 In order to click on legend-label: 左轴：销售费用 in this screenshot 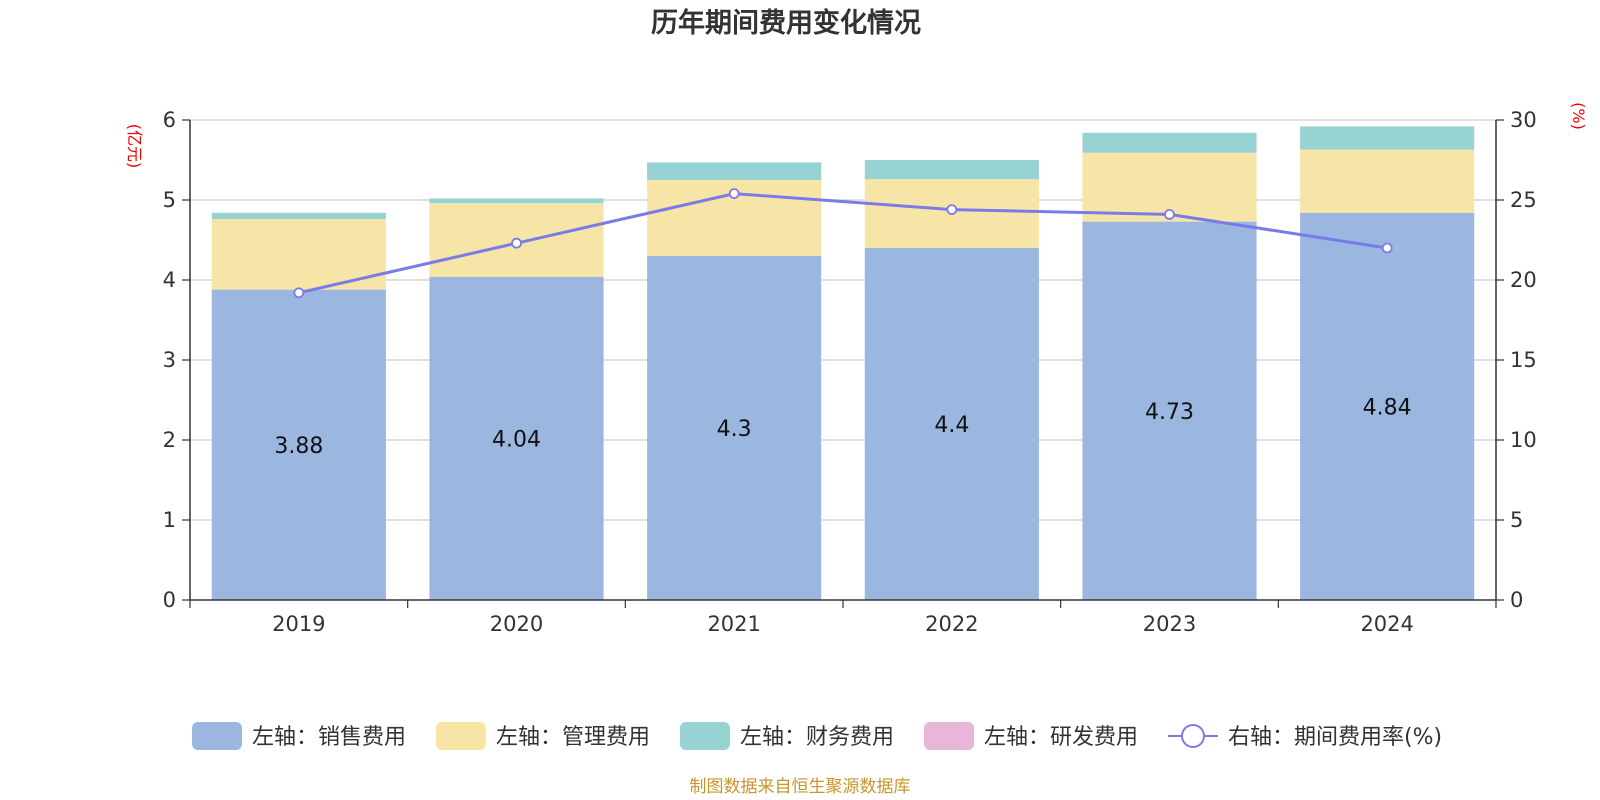, I will do `click(329, 737)`.